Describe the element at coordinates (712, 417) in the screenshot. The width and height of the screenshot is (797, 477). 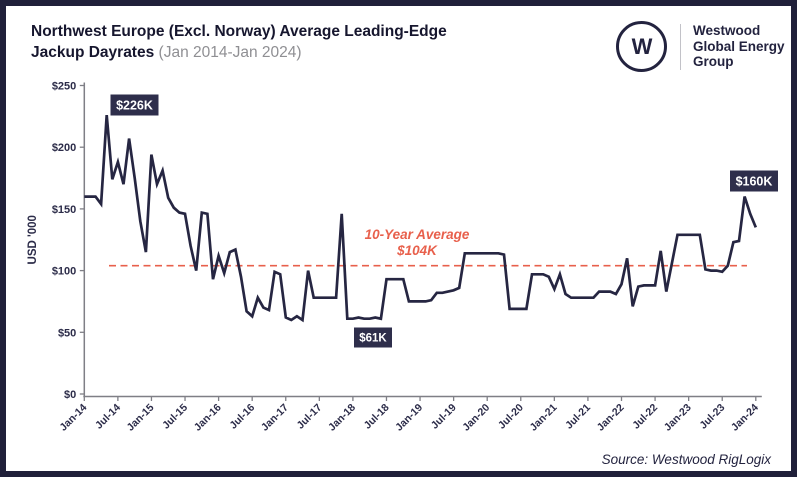
I see `x-tick-label: Jul-23` at that location.